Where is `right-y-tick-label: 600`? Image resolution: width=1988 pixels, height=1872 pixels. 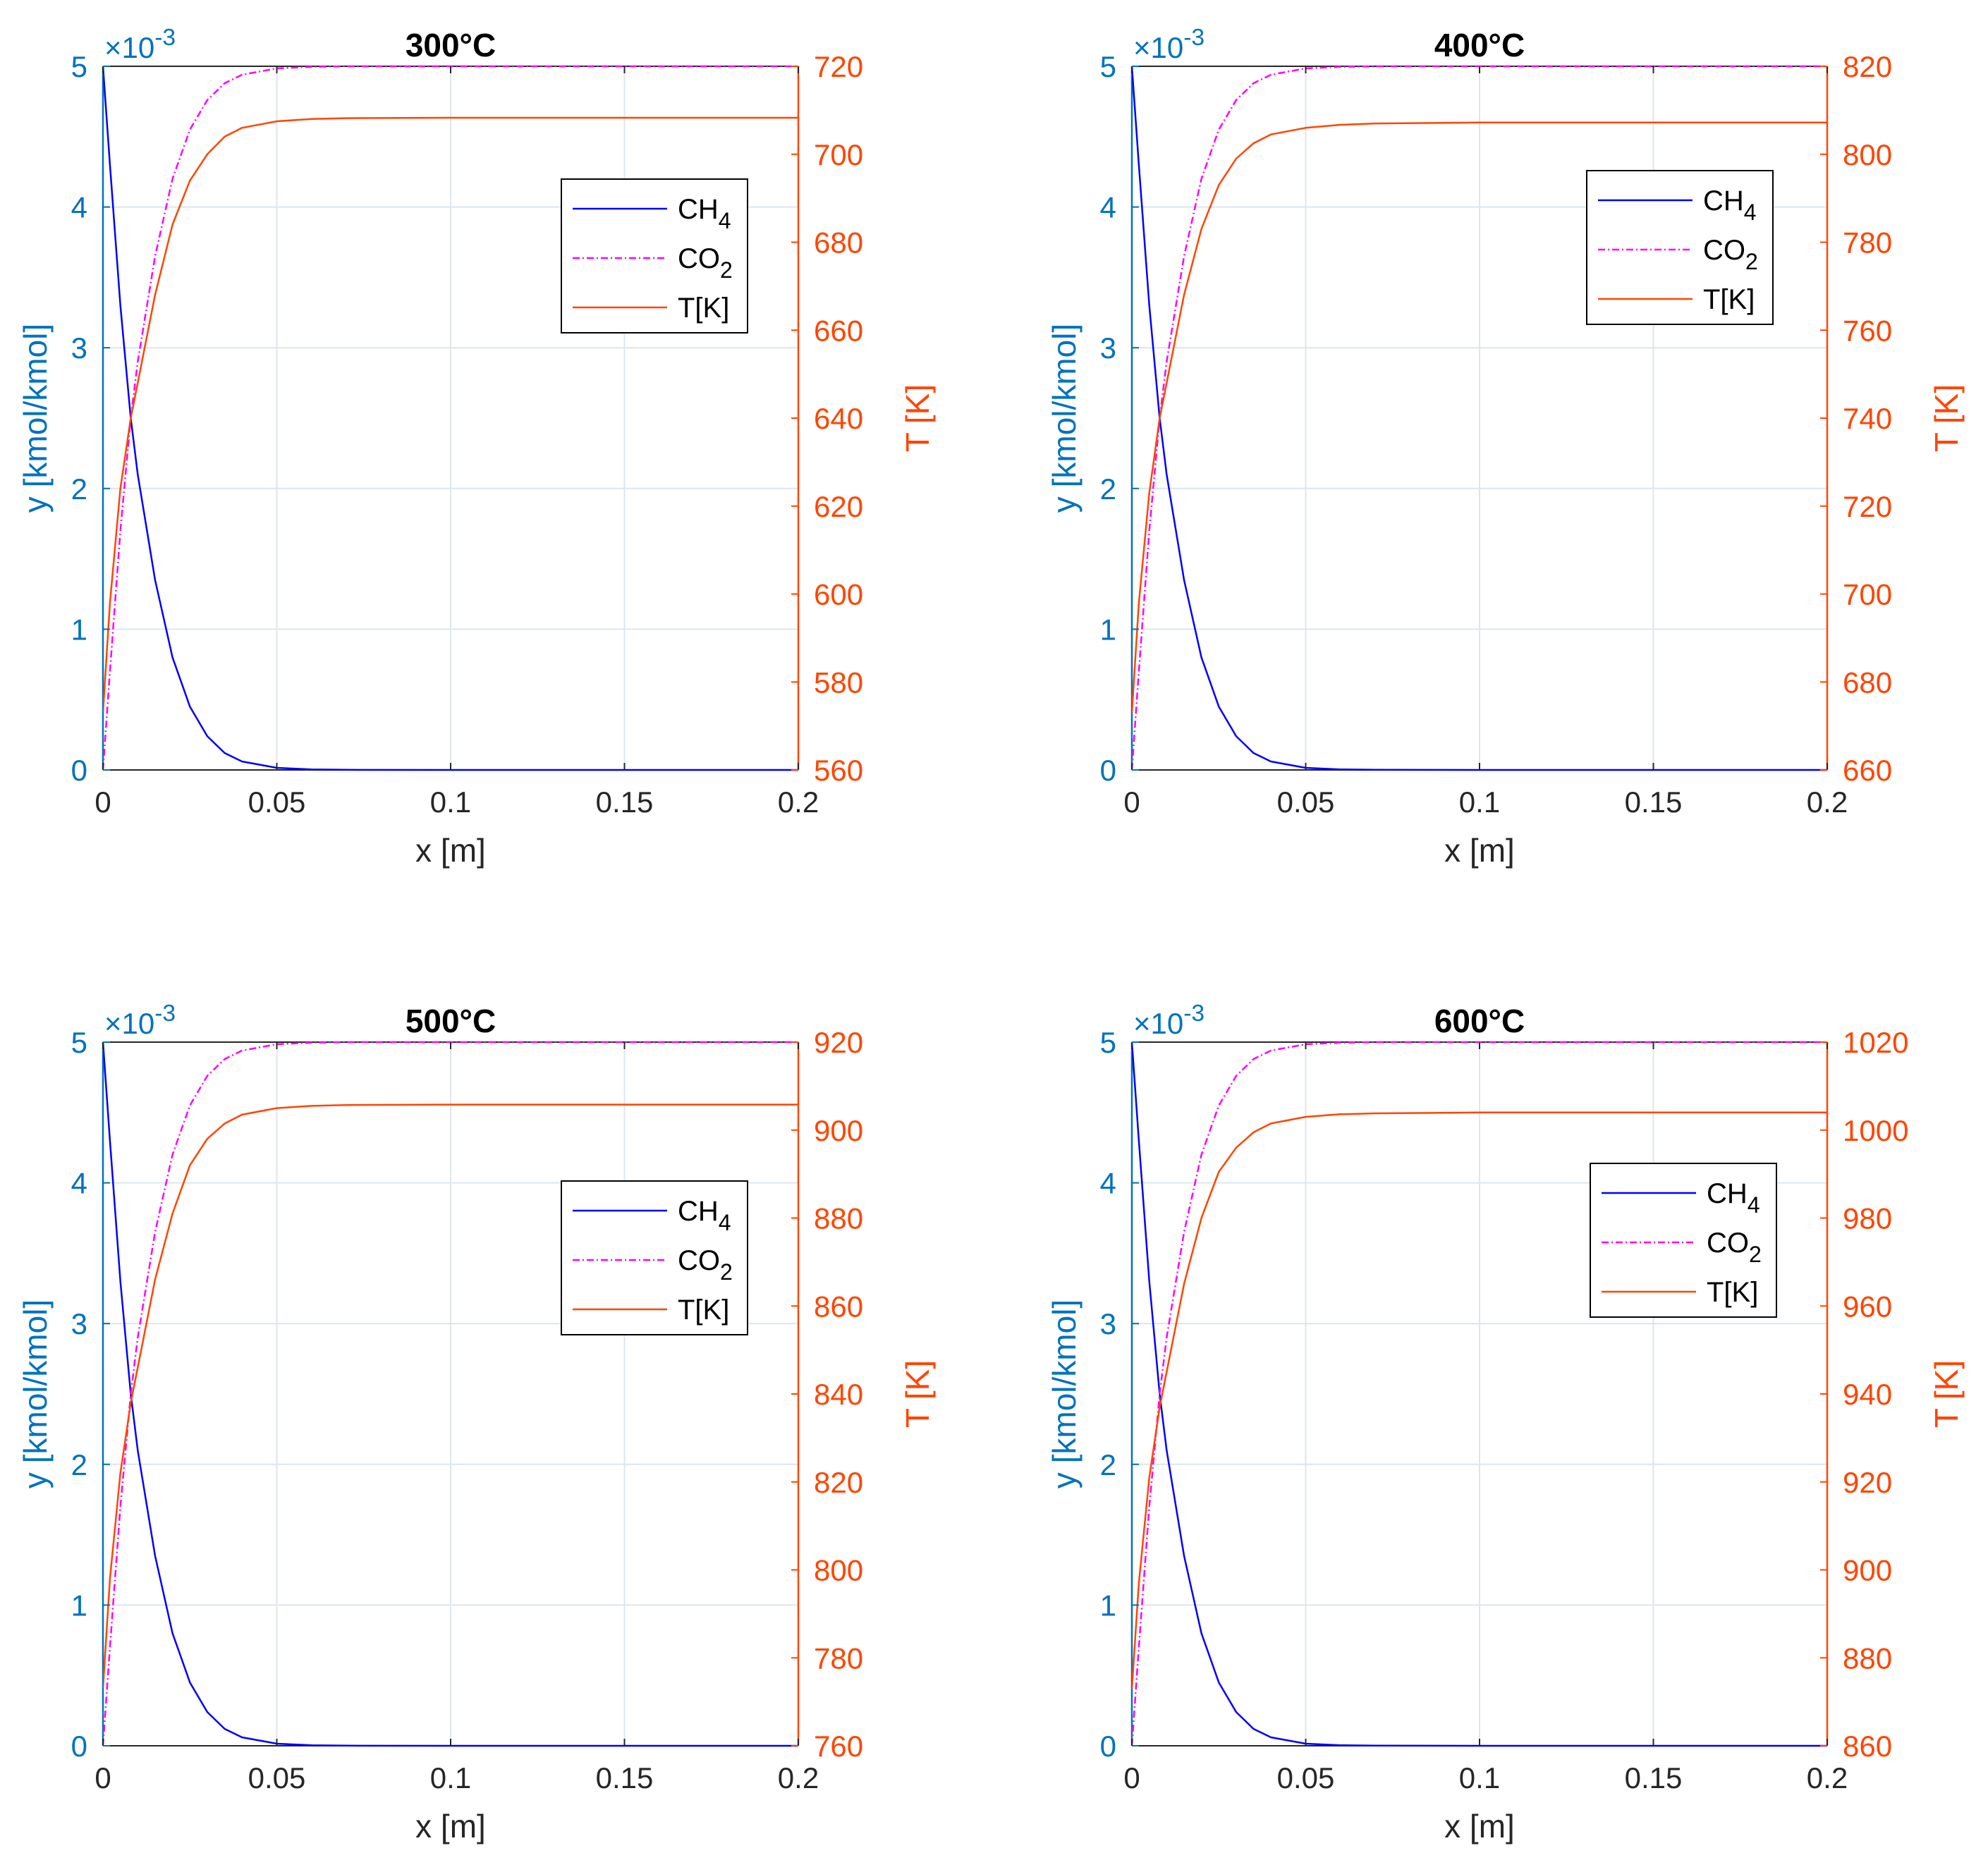 right-y-tick-label: 600 is located at coordinates (838, 594).